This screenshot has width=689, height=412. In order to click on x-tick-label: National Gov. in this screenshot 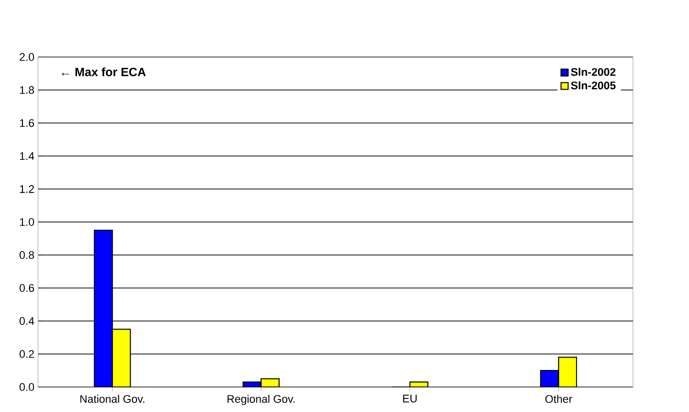, I will do `click(112, 398)`.